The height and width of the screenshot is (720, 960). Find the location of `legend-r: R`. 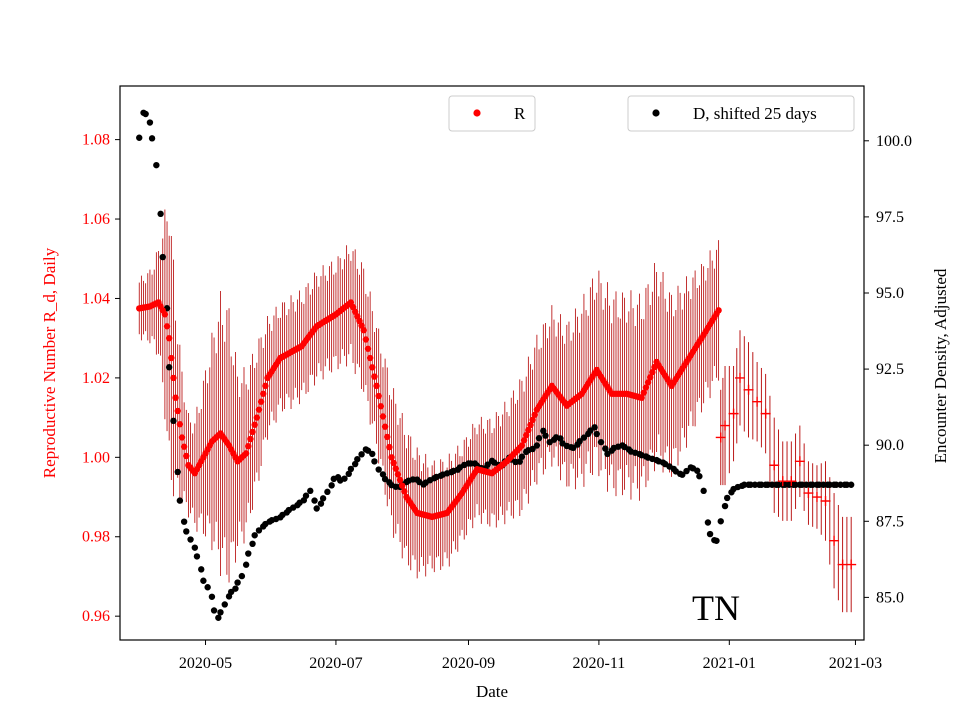

legend-r: R is located at coordinates (492, 113).